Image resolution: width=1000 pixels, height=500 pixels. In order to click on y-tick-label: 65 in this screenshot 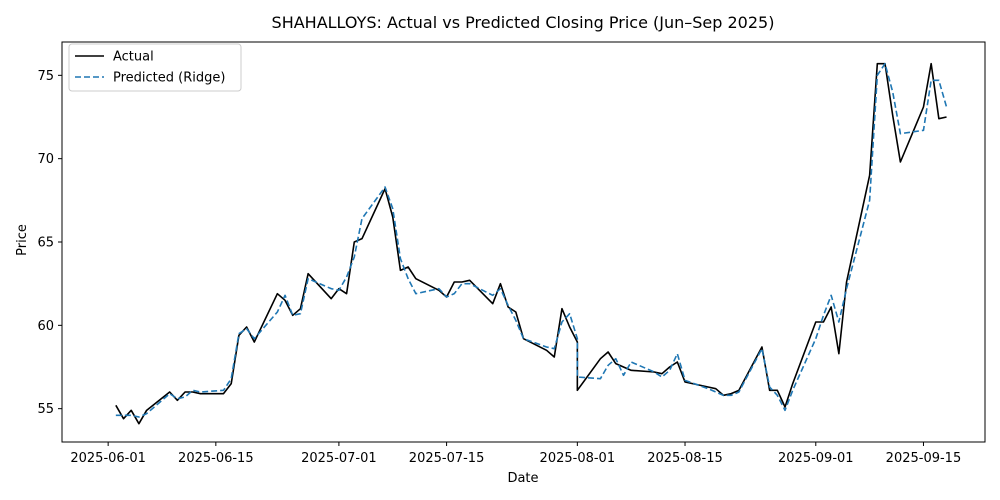, I will do `click(45, 243)`.